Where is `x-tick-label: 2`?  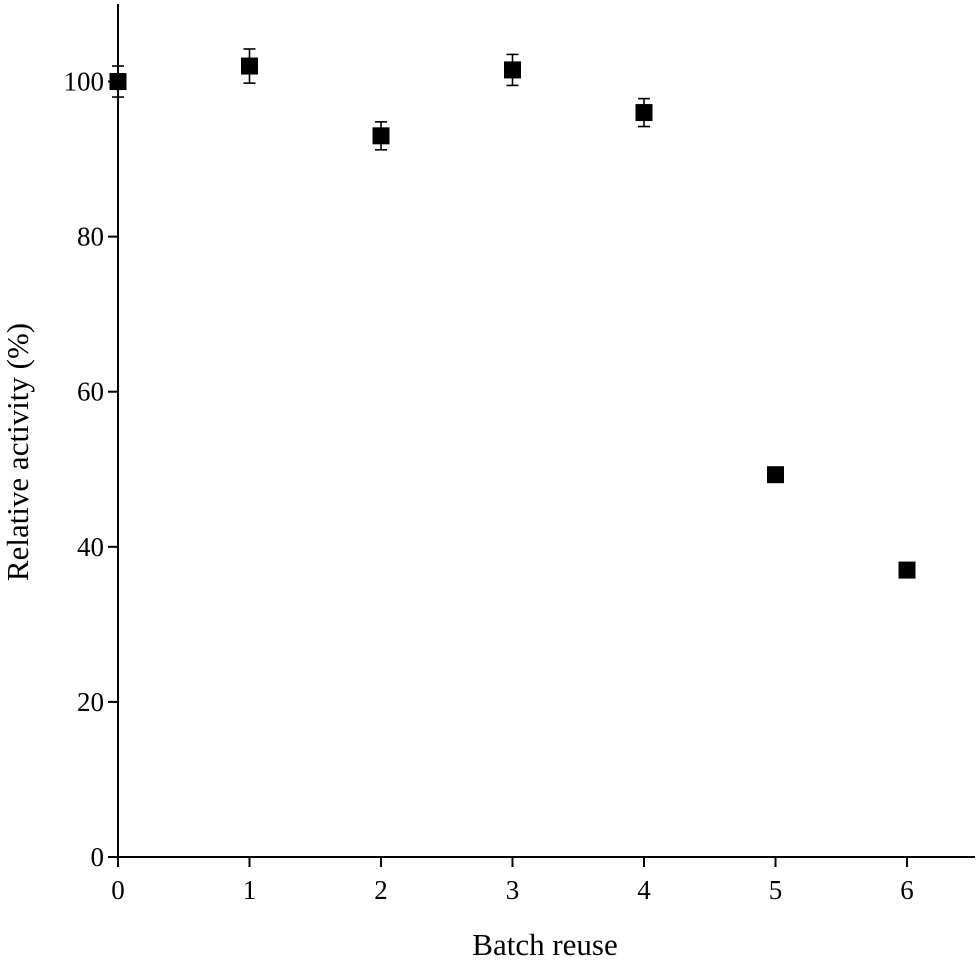 x-tick-label: 2 is located at coordinates (381, 890).